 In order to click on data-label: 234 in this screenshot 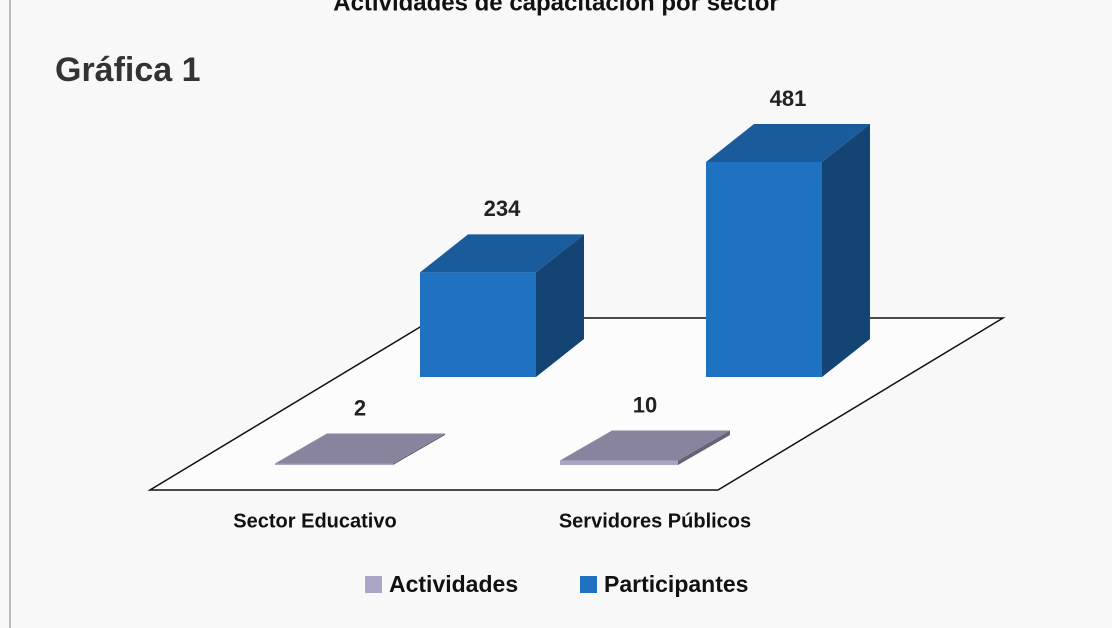, I will do `click(502, 208)`.